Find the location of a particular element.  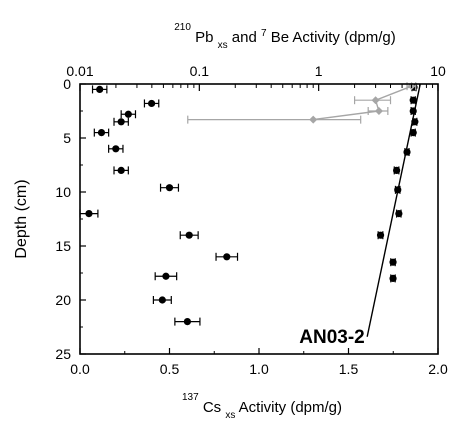

y-axis-tick-label: 0 is located at coordinates (67, 84).